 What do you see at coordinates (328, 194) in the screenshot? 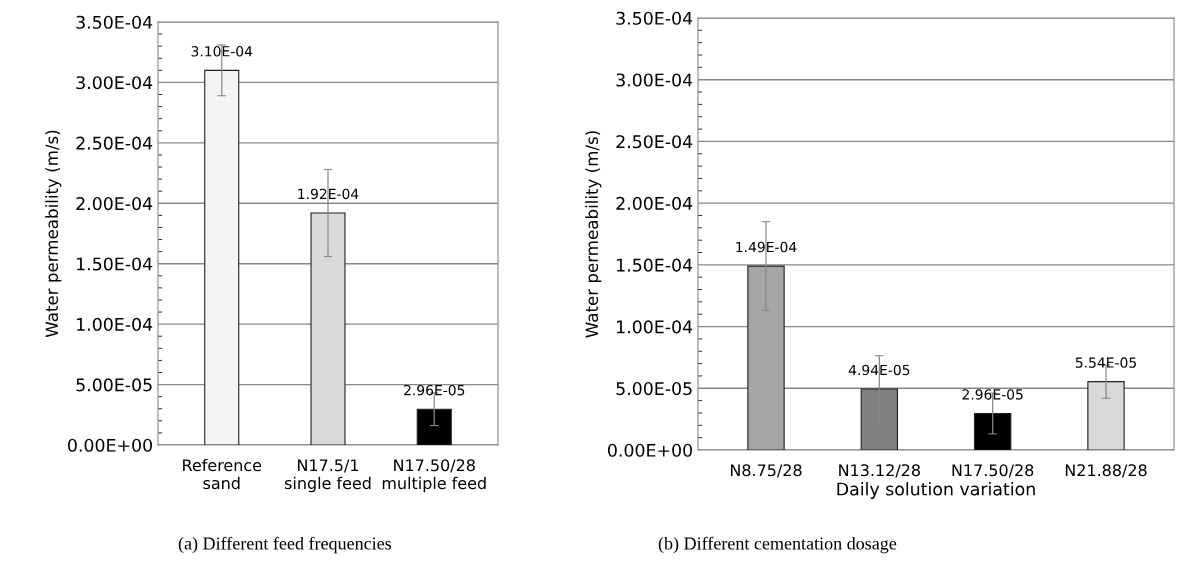
I see `data-label: 1.92E-04` at bounding box center [328, 194].